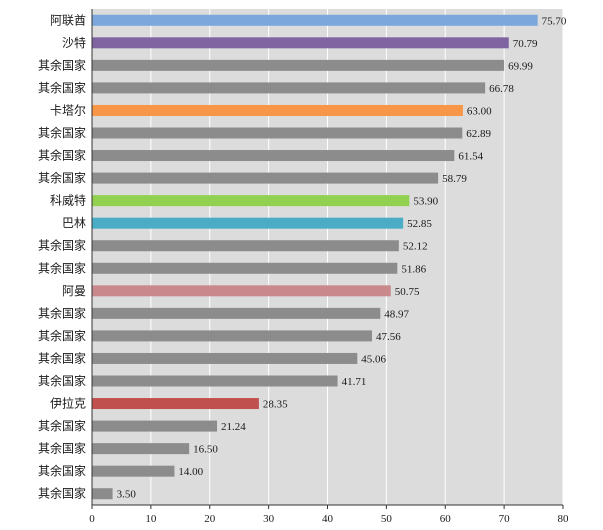  What do you see at coordinates (446, 519) in the screenshot?
I see `x-tick-label: 60` at bounding box center [446, 519].